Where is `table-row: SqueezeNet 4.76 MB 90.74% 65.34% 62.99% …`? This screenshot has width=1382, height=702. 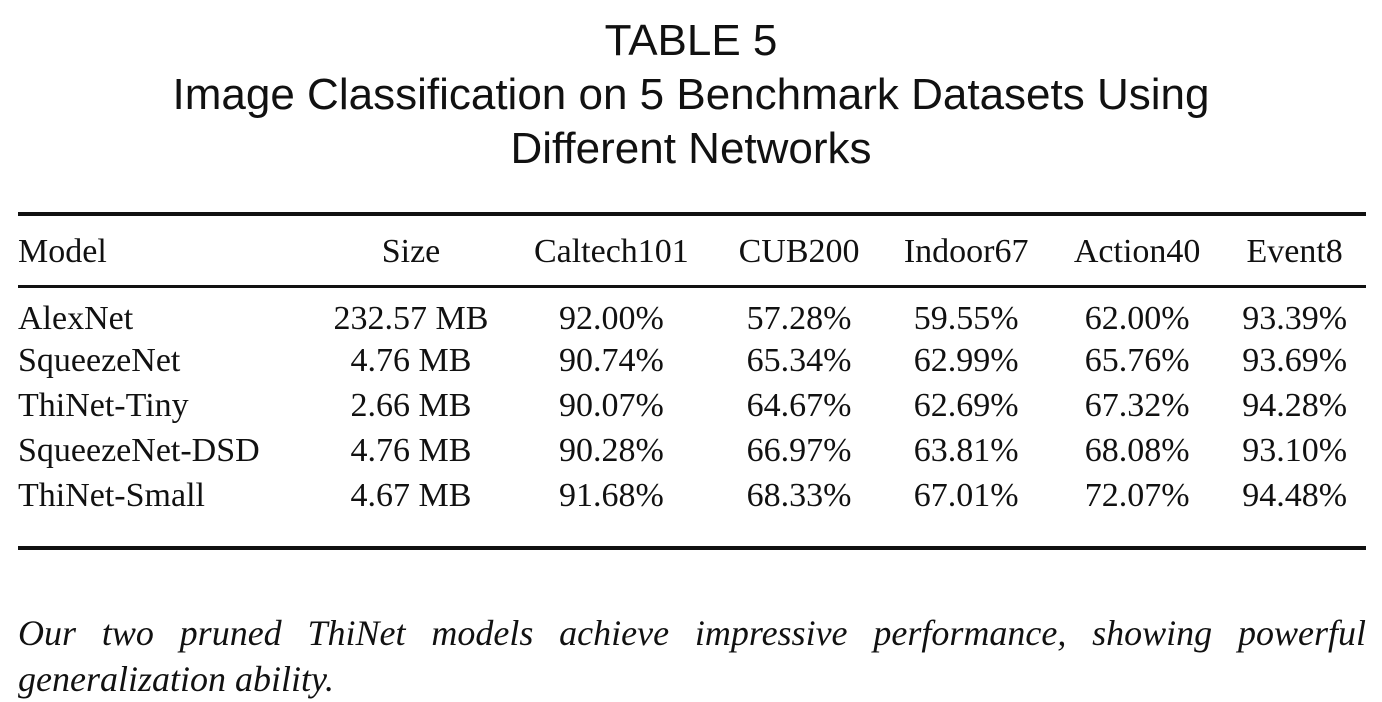
table-row: SqueezeNet 4.76 MB 90.74% 65.34% 62.99% … is located at coordinates (692, 360).